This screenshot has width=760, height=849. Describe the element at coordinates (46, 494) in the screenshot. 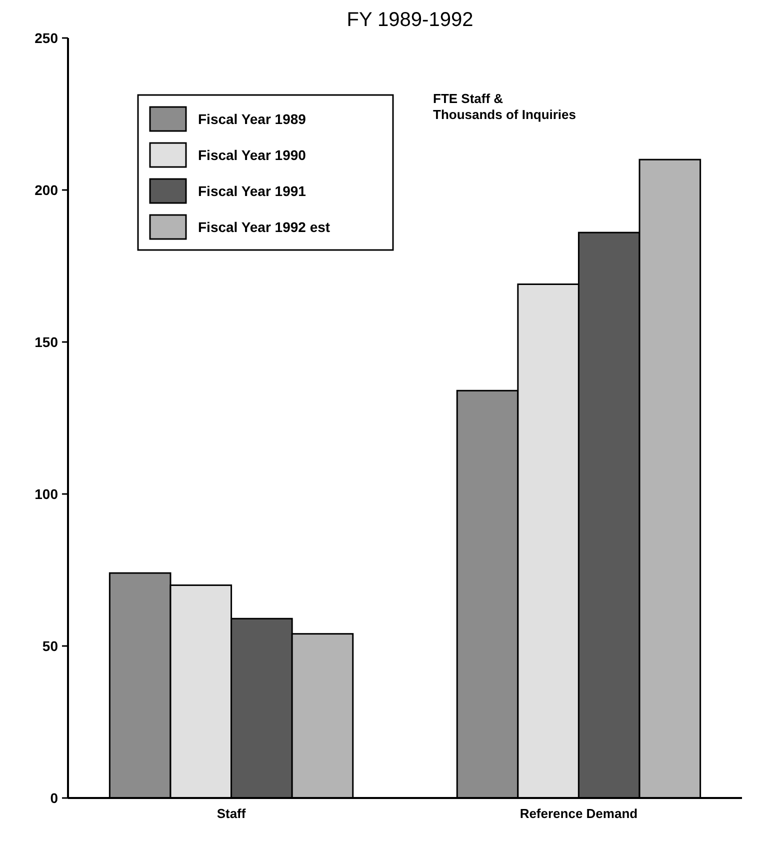

I see `y-tick-label: 100` at that location.